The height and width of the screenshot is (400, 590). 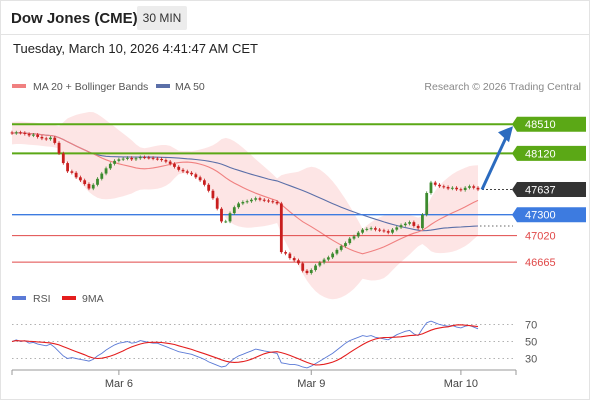 I want to click on rsi-tick-label: 30, so click(x=531, y=360).